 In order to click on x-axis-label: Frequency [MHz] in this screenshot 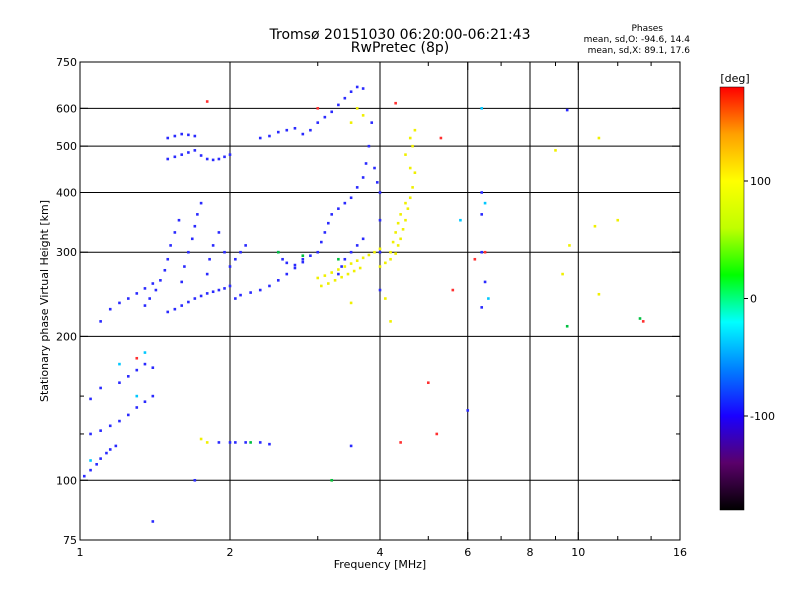, I will do `click(380, 564)`.